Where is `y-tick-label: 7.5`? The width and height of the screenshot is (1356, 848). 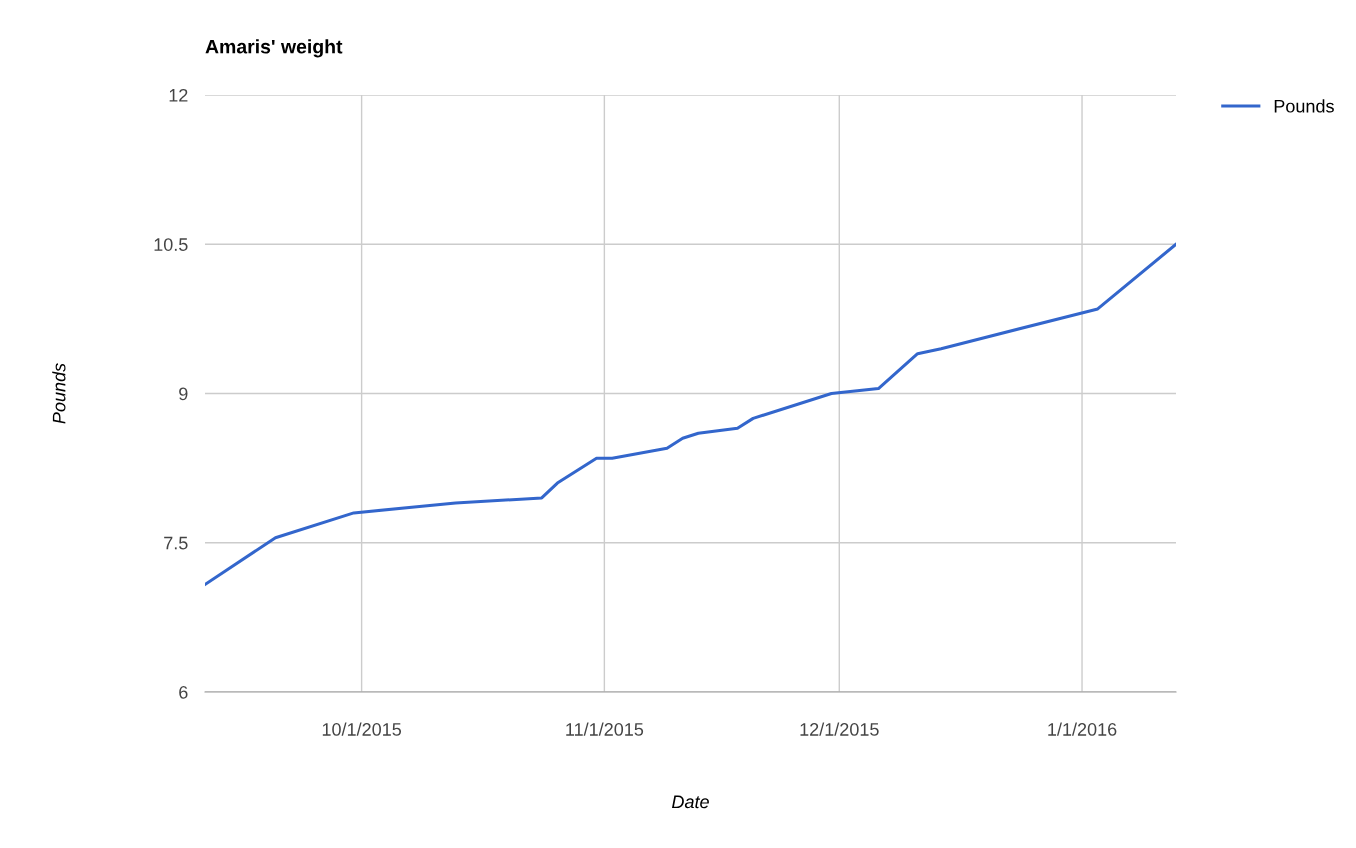 y-tick-label: 7.5 is located at coordinates (176, 543).